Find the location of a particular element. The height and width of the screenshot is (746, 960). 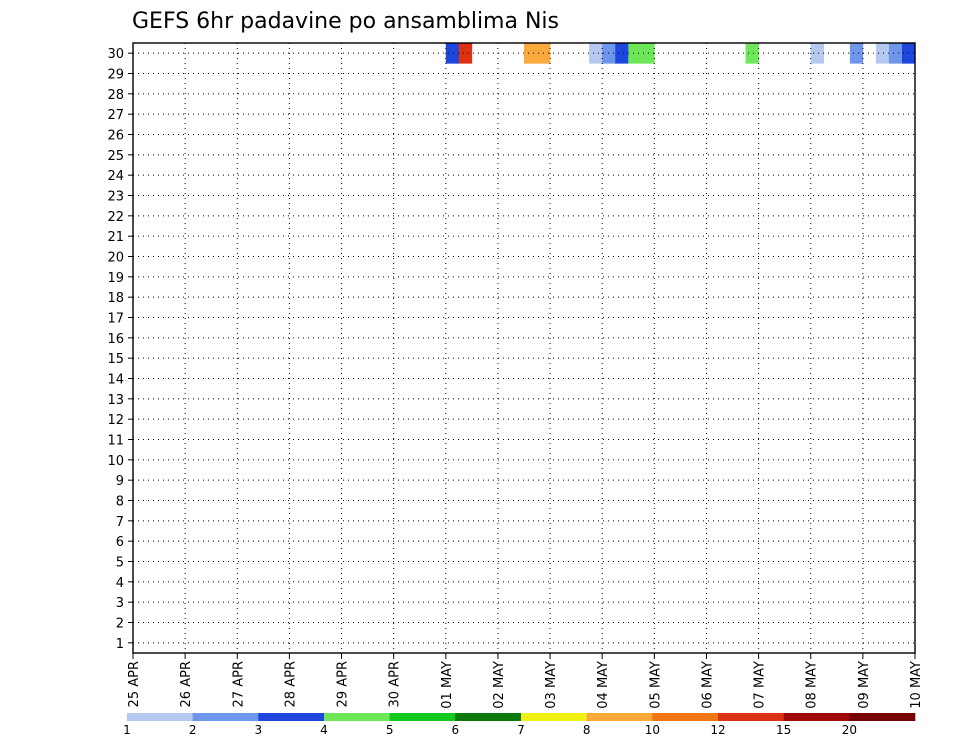

x-tick-label: 01 MAY is located at coordinates (447, 685).